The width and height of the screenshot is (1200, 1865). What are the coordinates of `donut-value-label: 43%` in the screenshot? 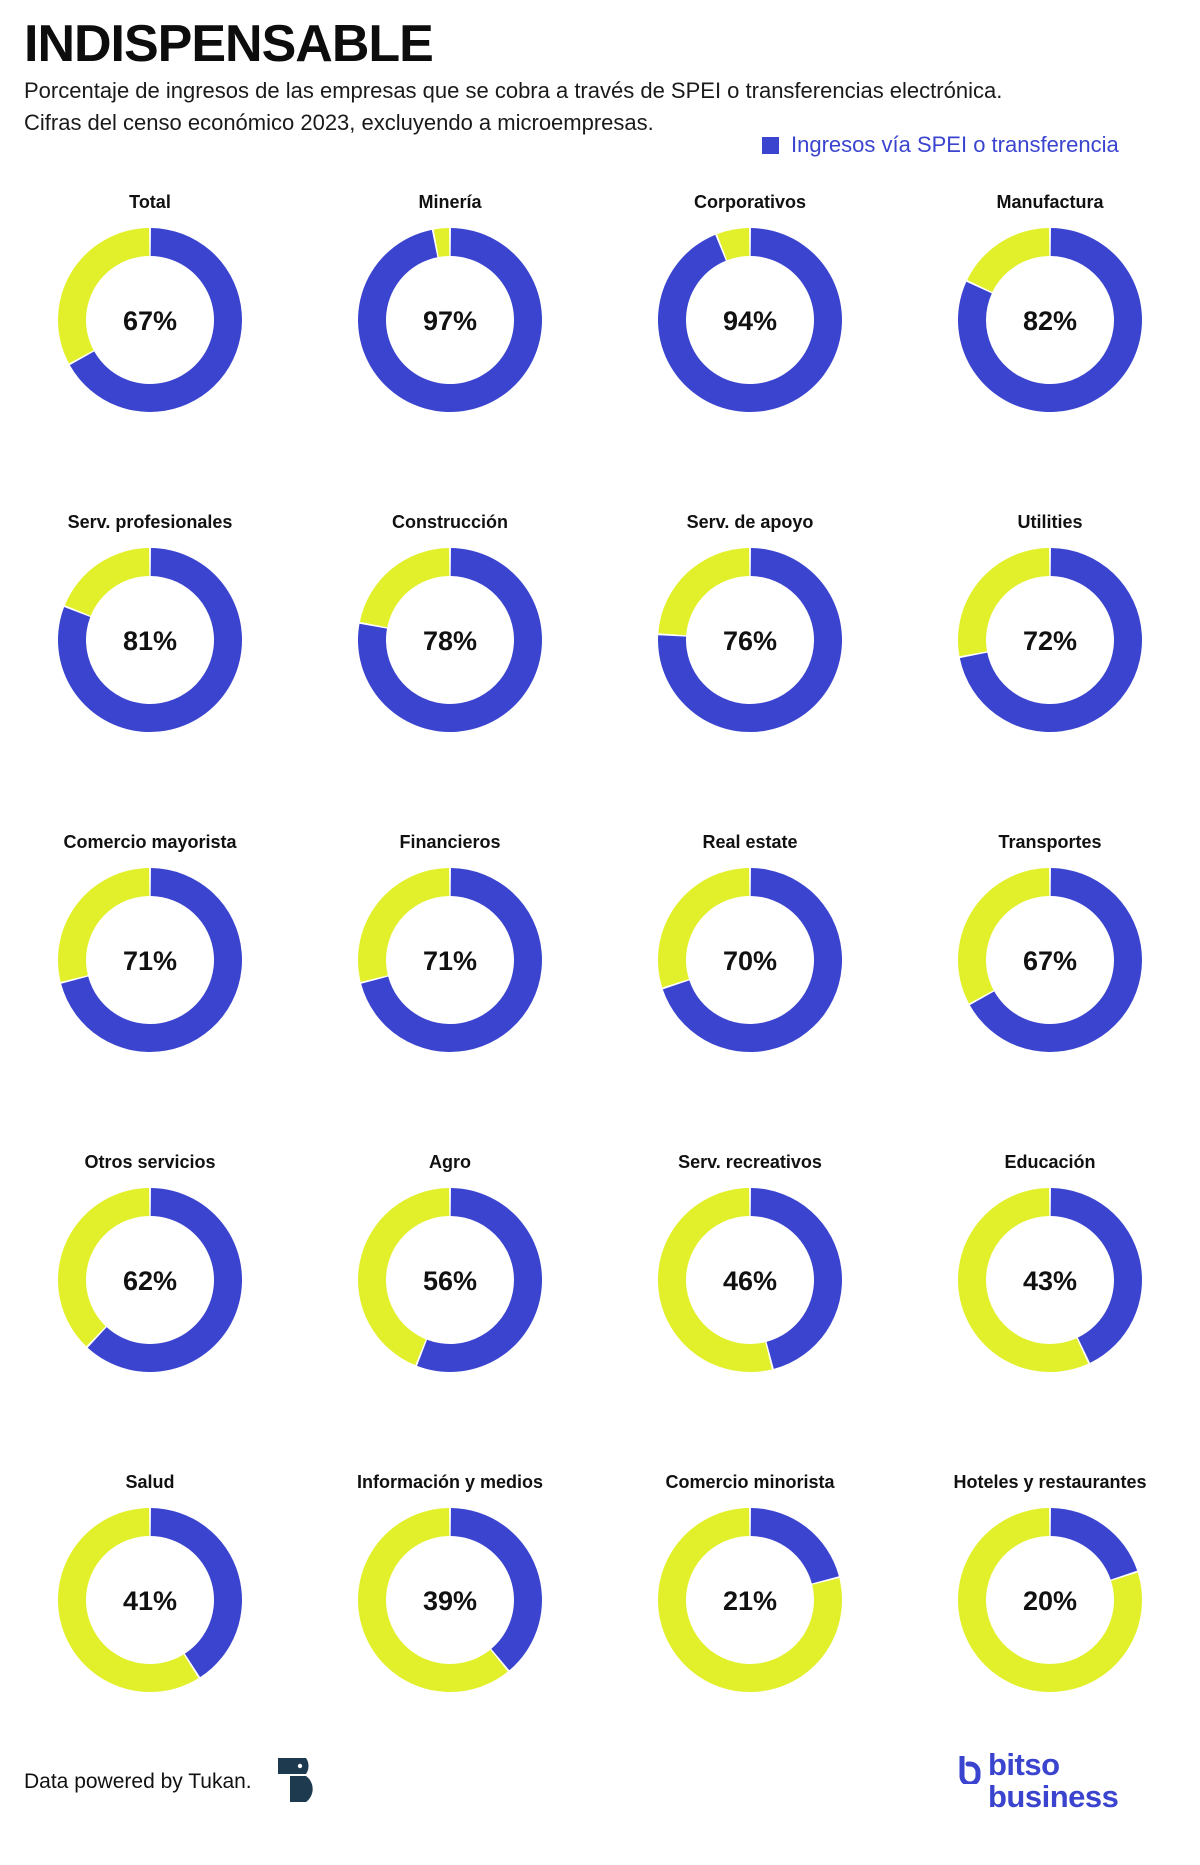 It's located at (1050, 1281).